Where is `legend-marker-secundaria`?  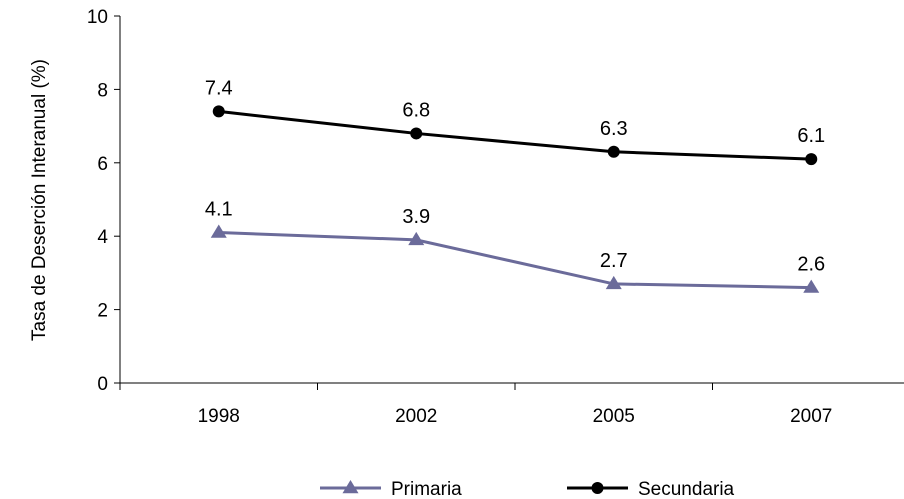 legend-marker-secundaria is located at coordinates (597, 488).